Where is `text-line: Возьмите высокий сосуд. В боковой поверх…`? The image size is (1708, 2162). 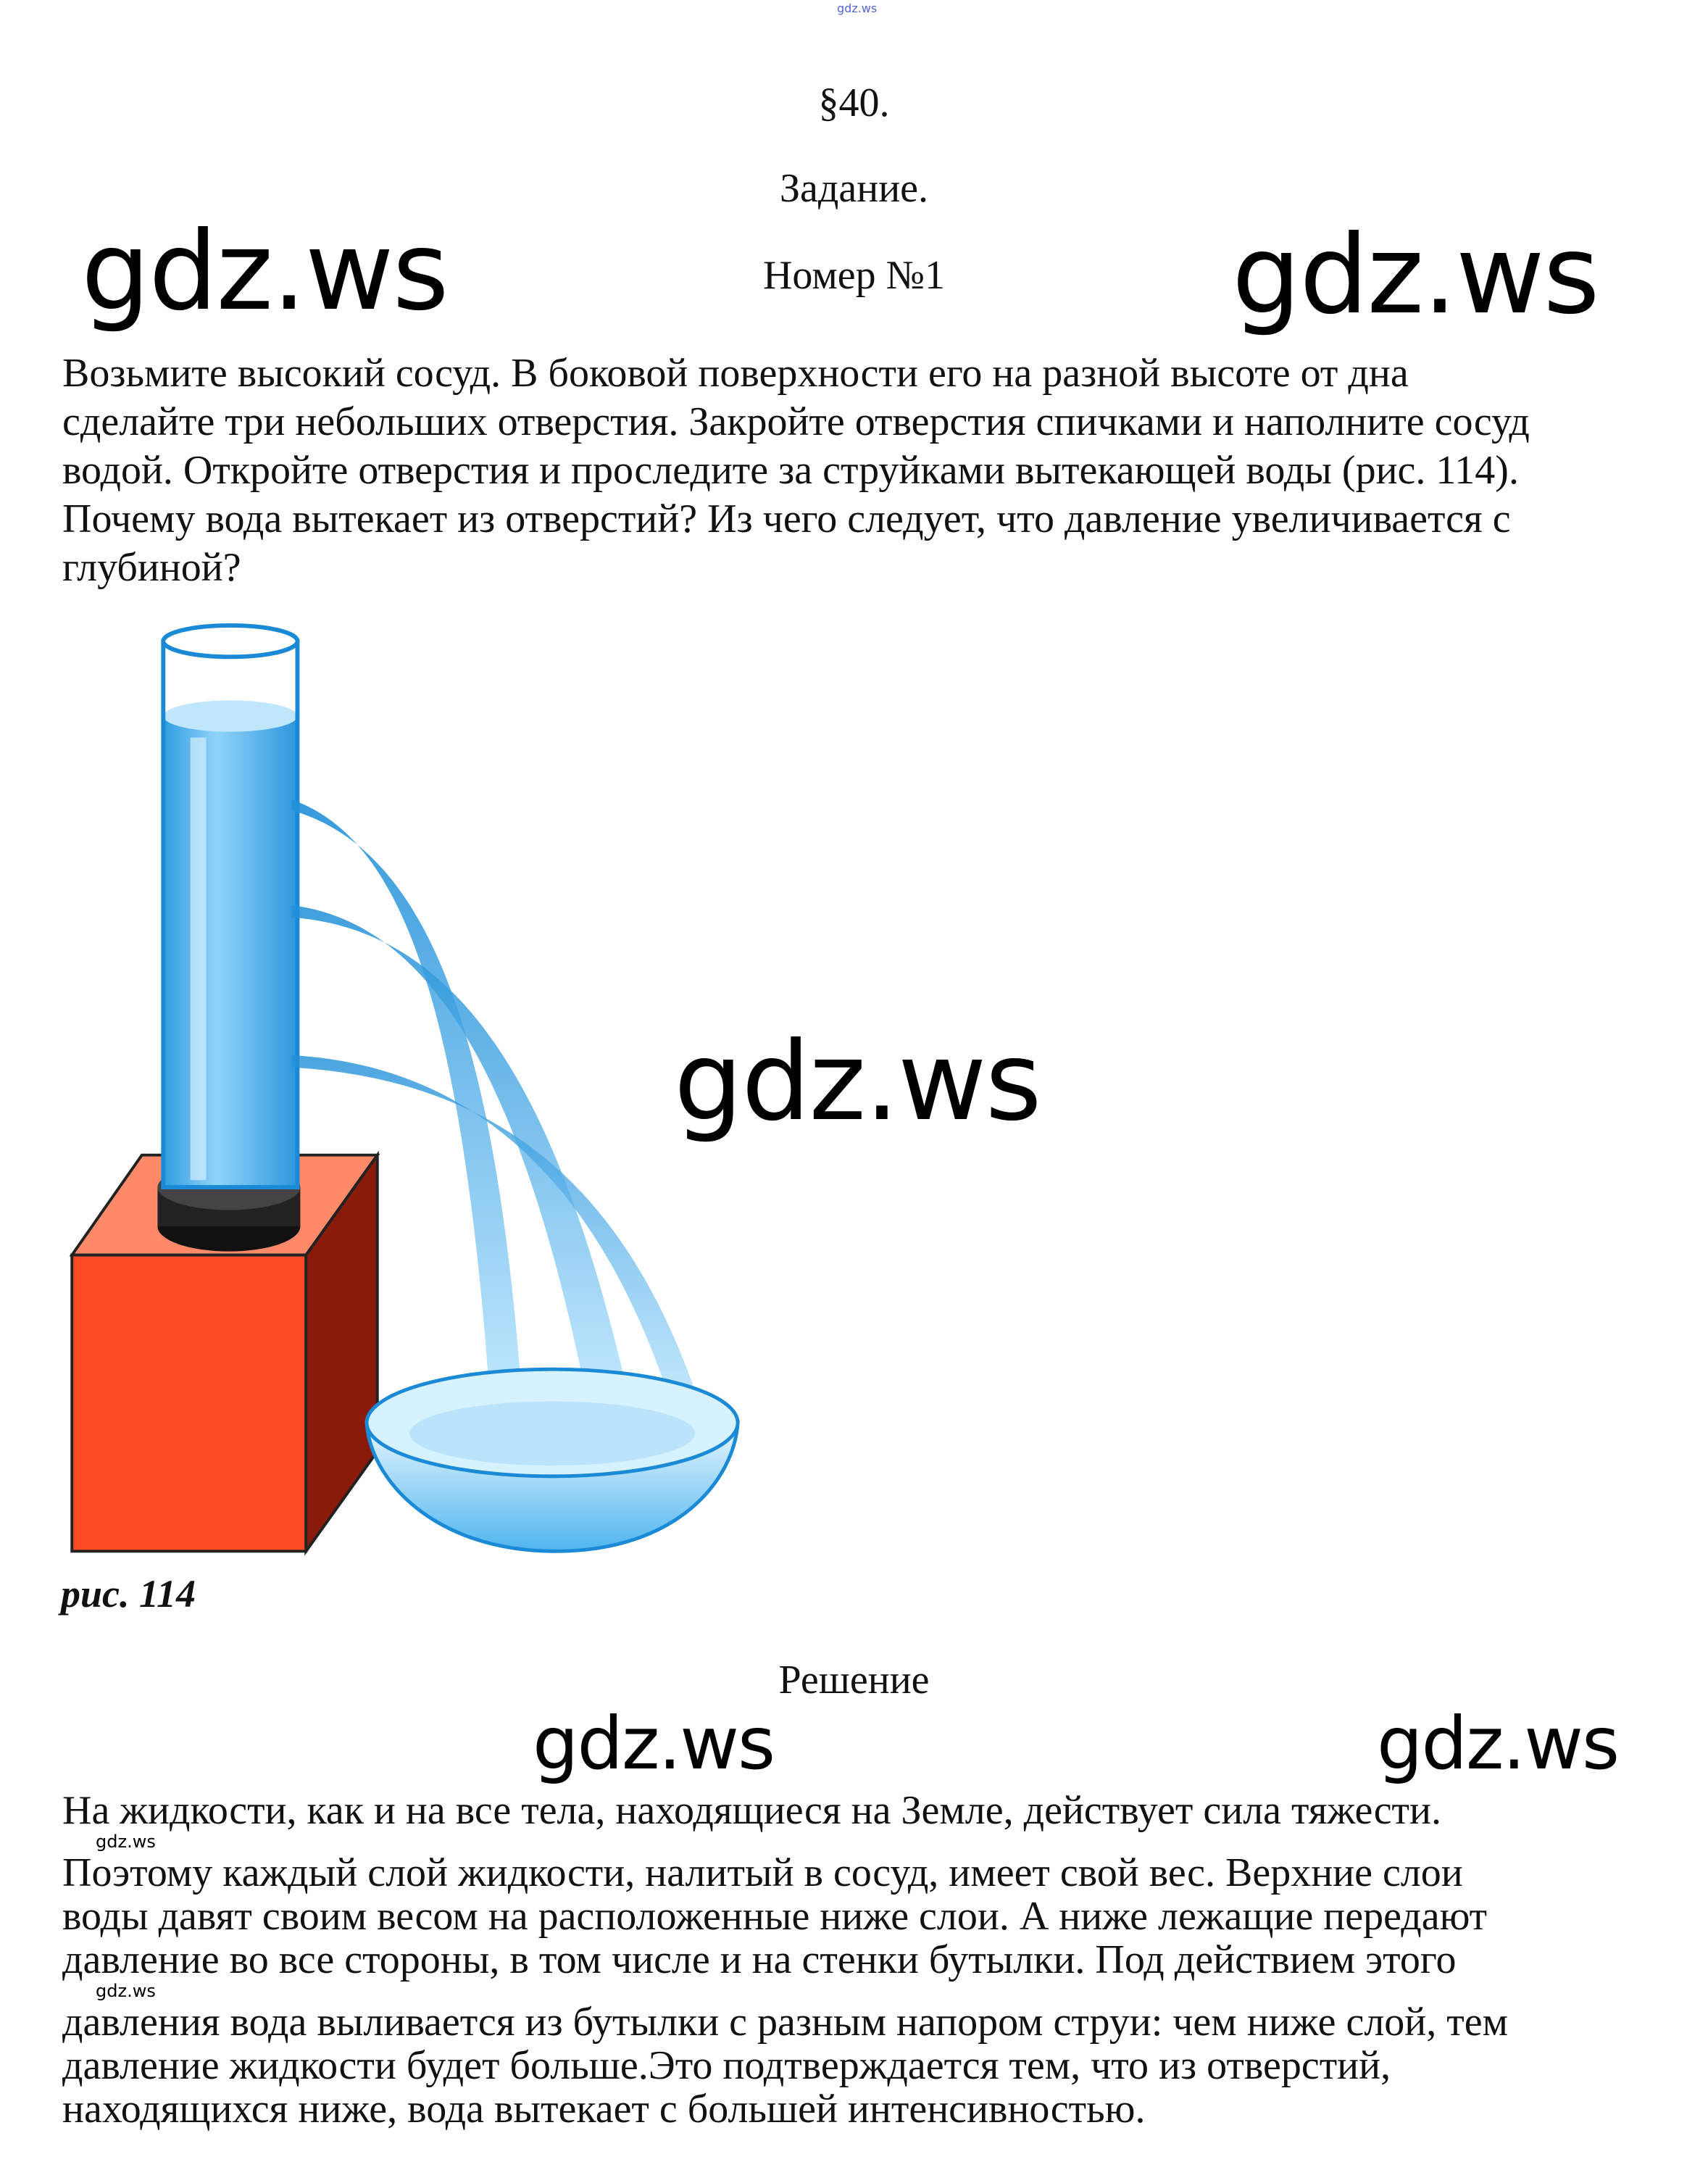
text-line: Возьмите высокий сосуд. В боковой поверх… is located at coordinates (735, 373).